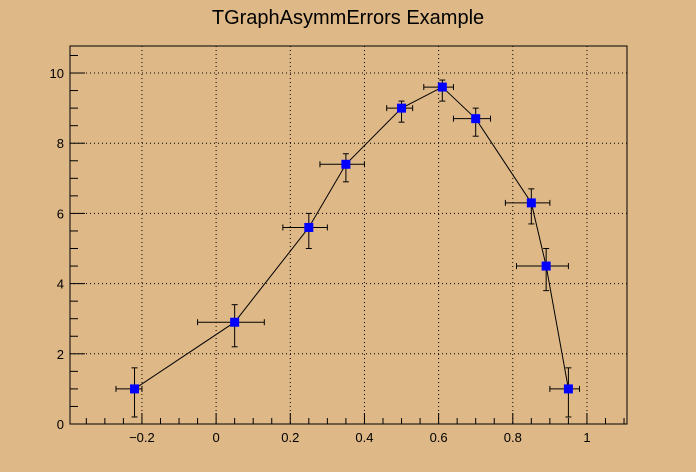  Describe the element at coordinates (60, 424) in the screenshot. I see `y-tick-label: 0` at that location.